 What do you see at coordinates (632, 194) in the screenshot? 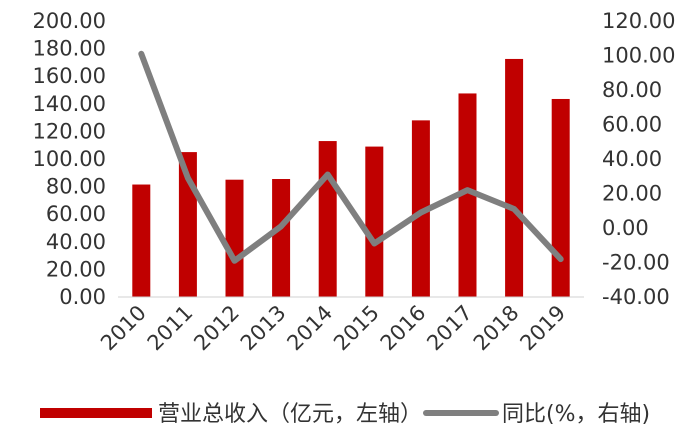
I see `right-axis-tick-label: 20.00` at bounding box center [632, 194].